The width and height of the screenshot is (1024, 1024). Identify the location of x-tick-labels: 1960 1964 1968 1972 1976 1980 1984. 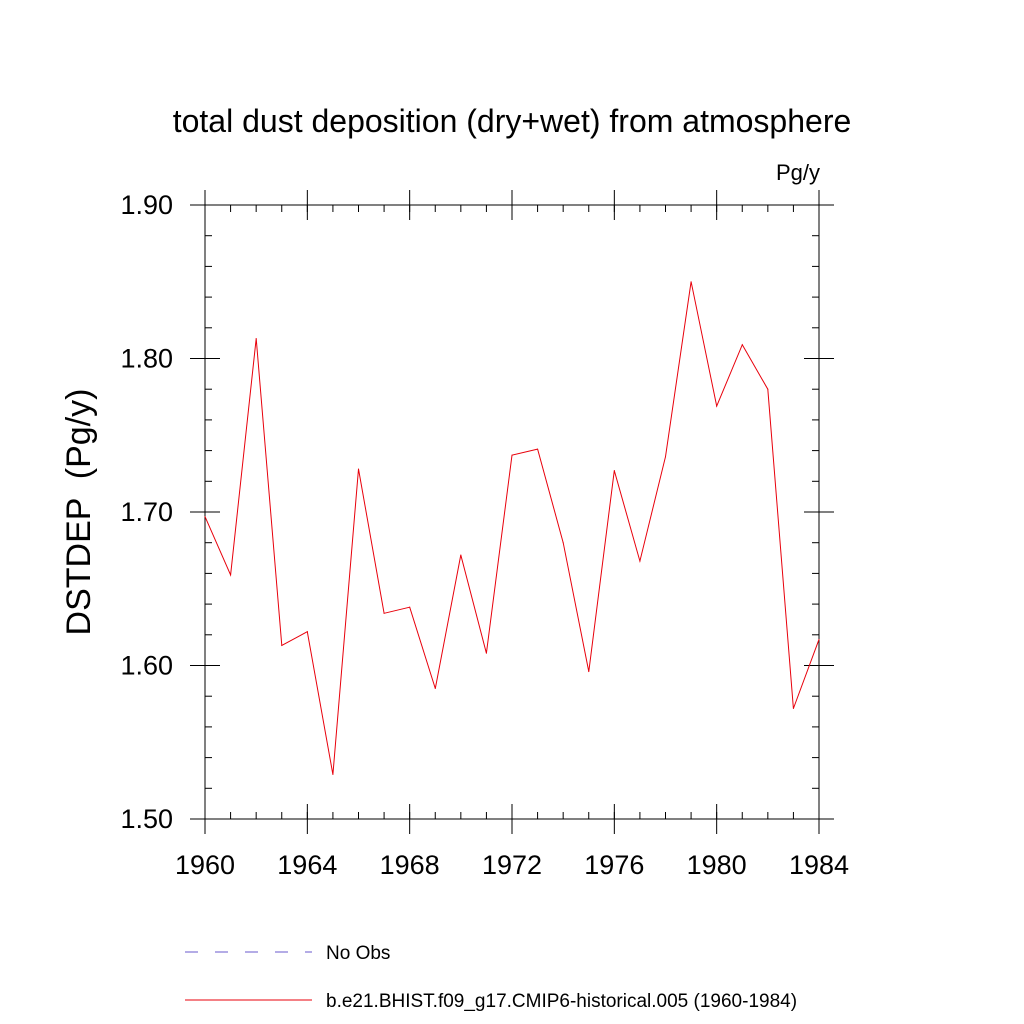
(512, 865).